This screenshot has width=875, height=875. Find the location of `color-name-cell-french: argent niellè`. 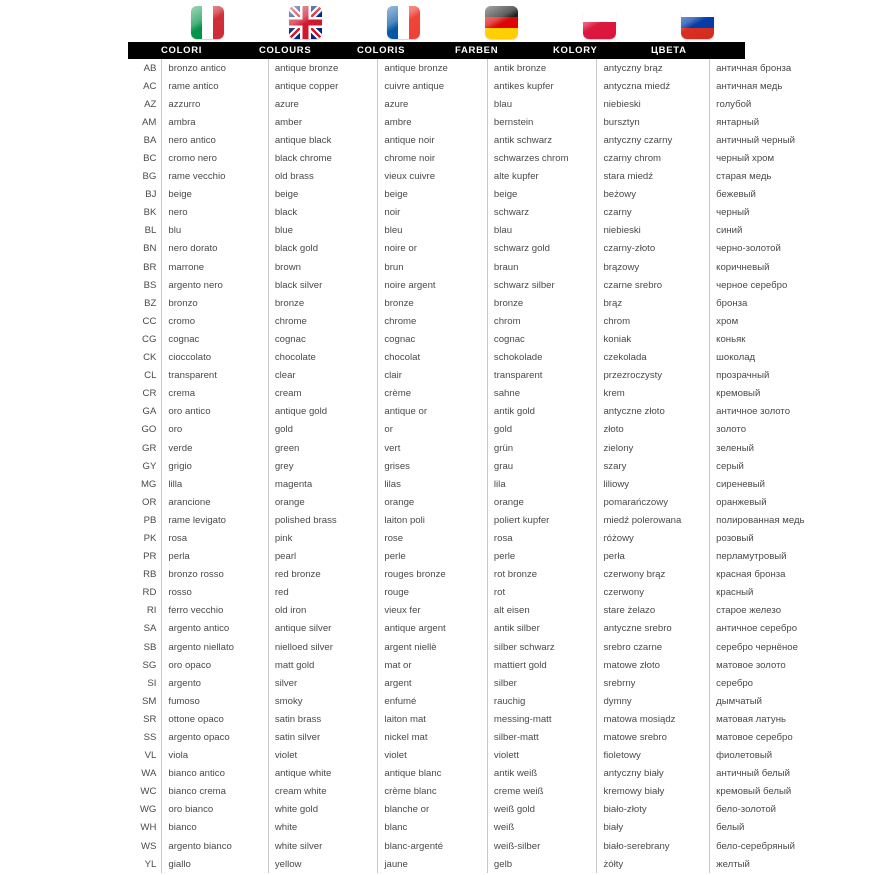

color-name-cell-french: argent niellè is located at coordinates (432, 647).